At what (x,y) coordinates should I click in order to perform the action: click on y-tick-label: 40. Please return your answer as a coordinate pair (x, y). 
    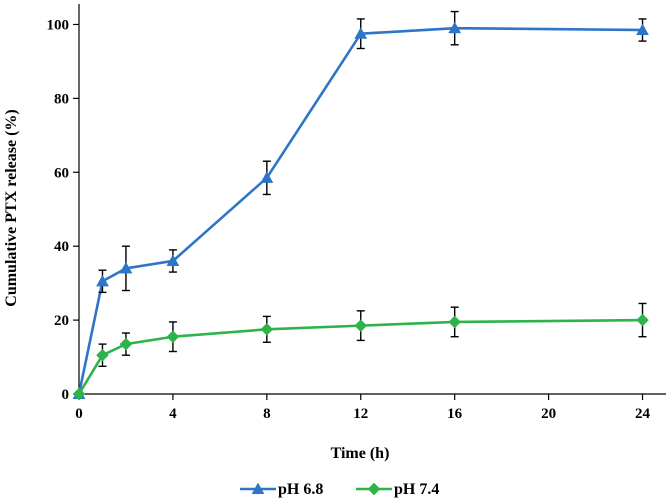
    Looking at the image, I should click on (61, 247).